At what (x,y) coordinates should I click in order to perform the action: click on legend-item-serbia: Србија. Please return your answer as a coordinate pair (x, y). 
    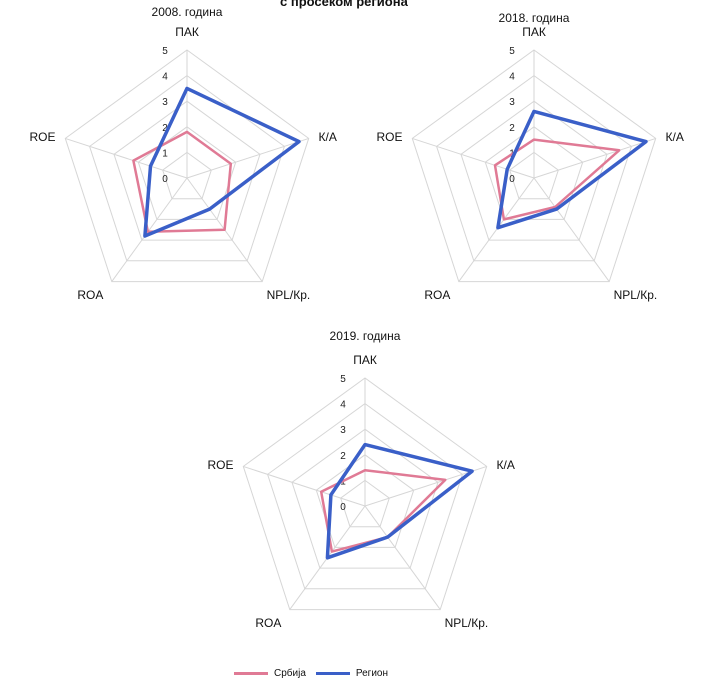
    Looking at the image, I should click on (270, 673).